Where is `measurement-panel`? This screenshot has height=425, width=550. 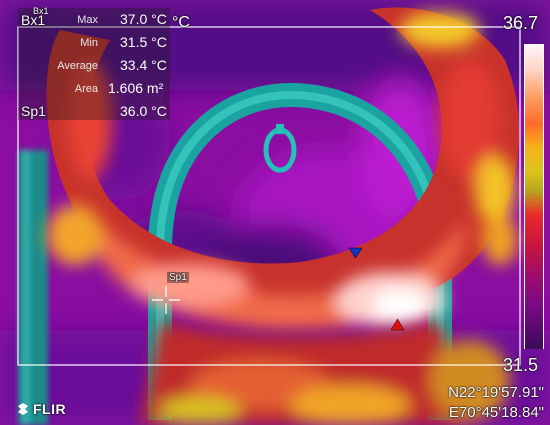
measurement-panel is located at coordinates (94, 64).